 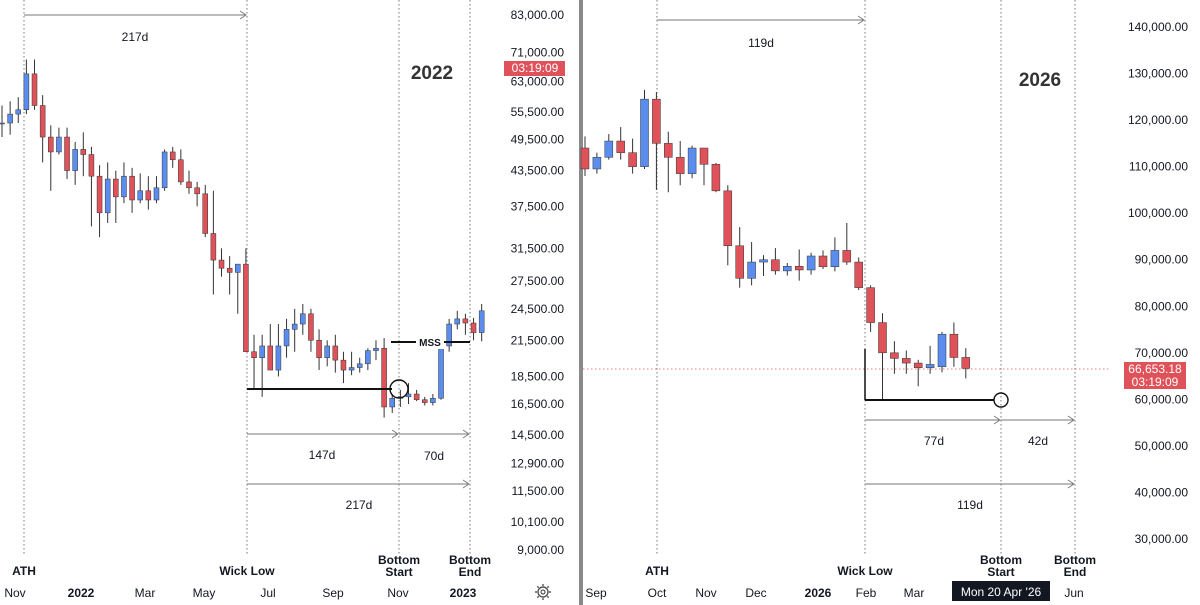 What do you see at coordinates (543, 592) in the screenshot?
I see `gear-icon` at bounding box center [543, 592].